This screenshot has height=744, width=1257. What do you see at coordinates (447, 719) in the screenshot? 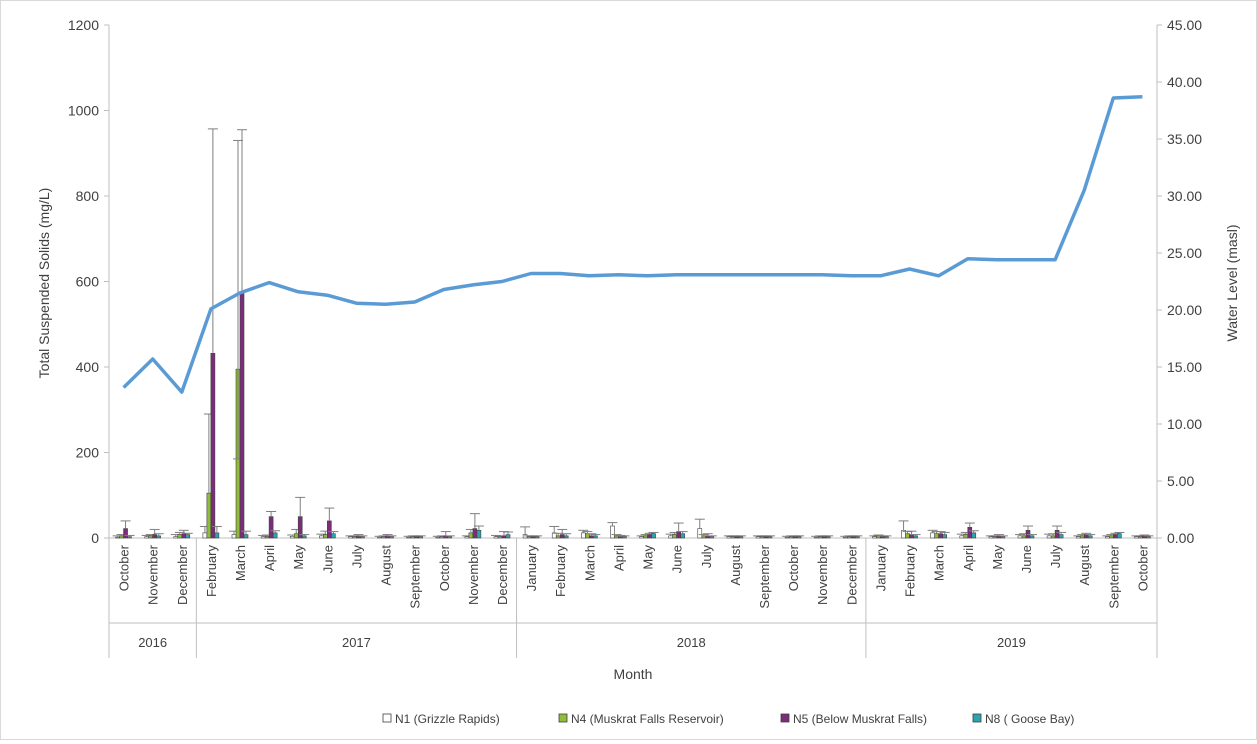
I see `legend-label: N1 (Grizzle Rapids)` at bounding box center [447, 719].